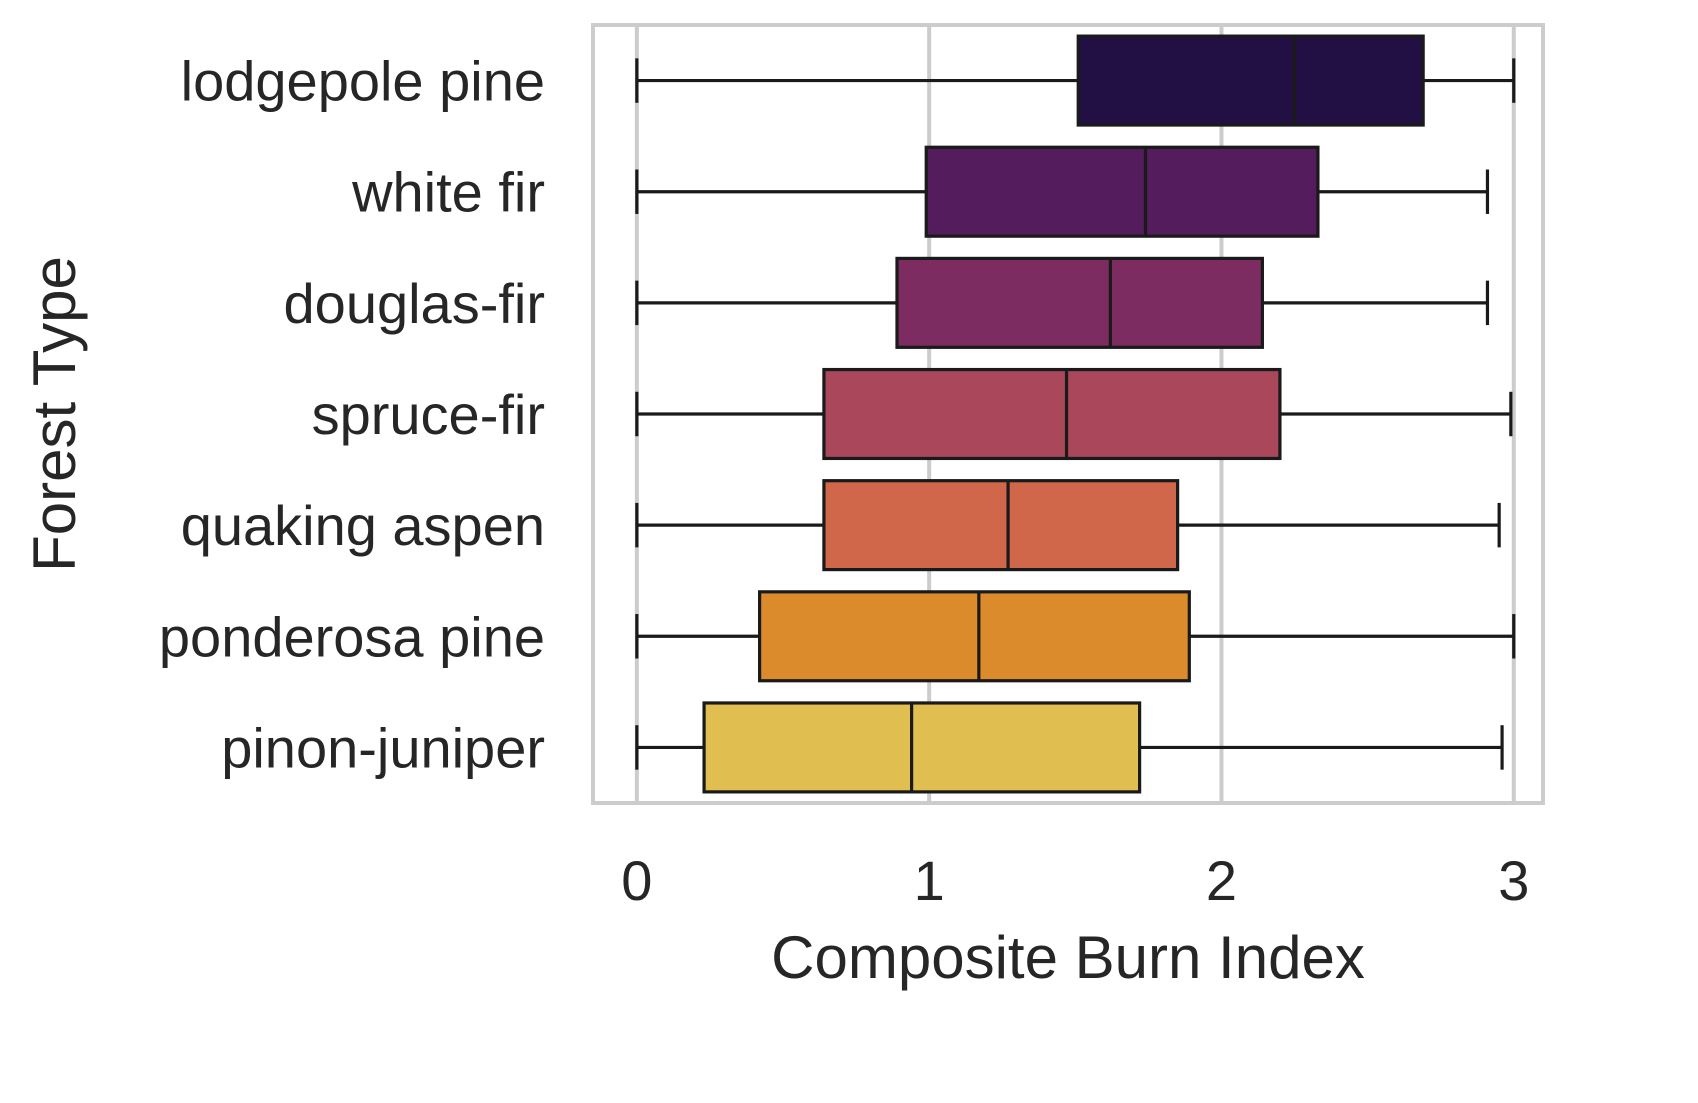 This screenshot has width=1698, height=1103. Describe the element at coordinates (54, 414) in the screenshot. I see `y-axis-label: Forest Type` at that location.